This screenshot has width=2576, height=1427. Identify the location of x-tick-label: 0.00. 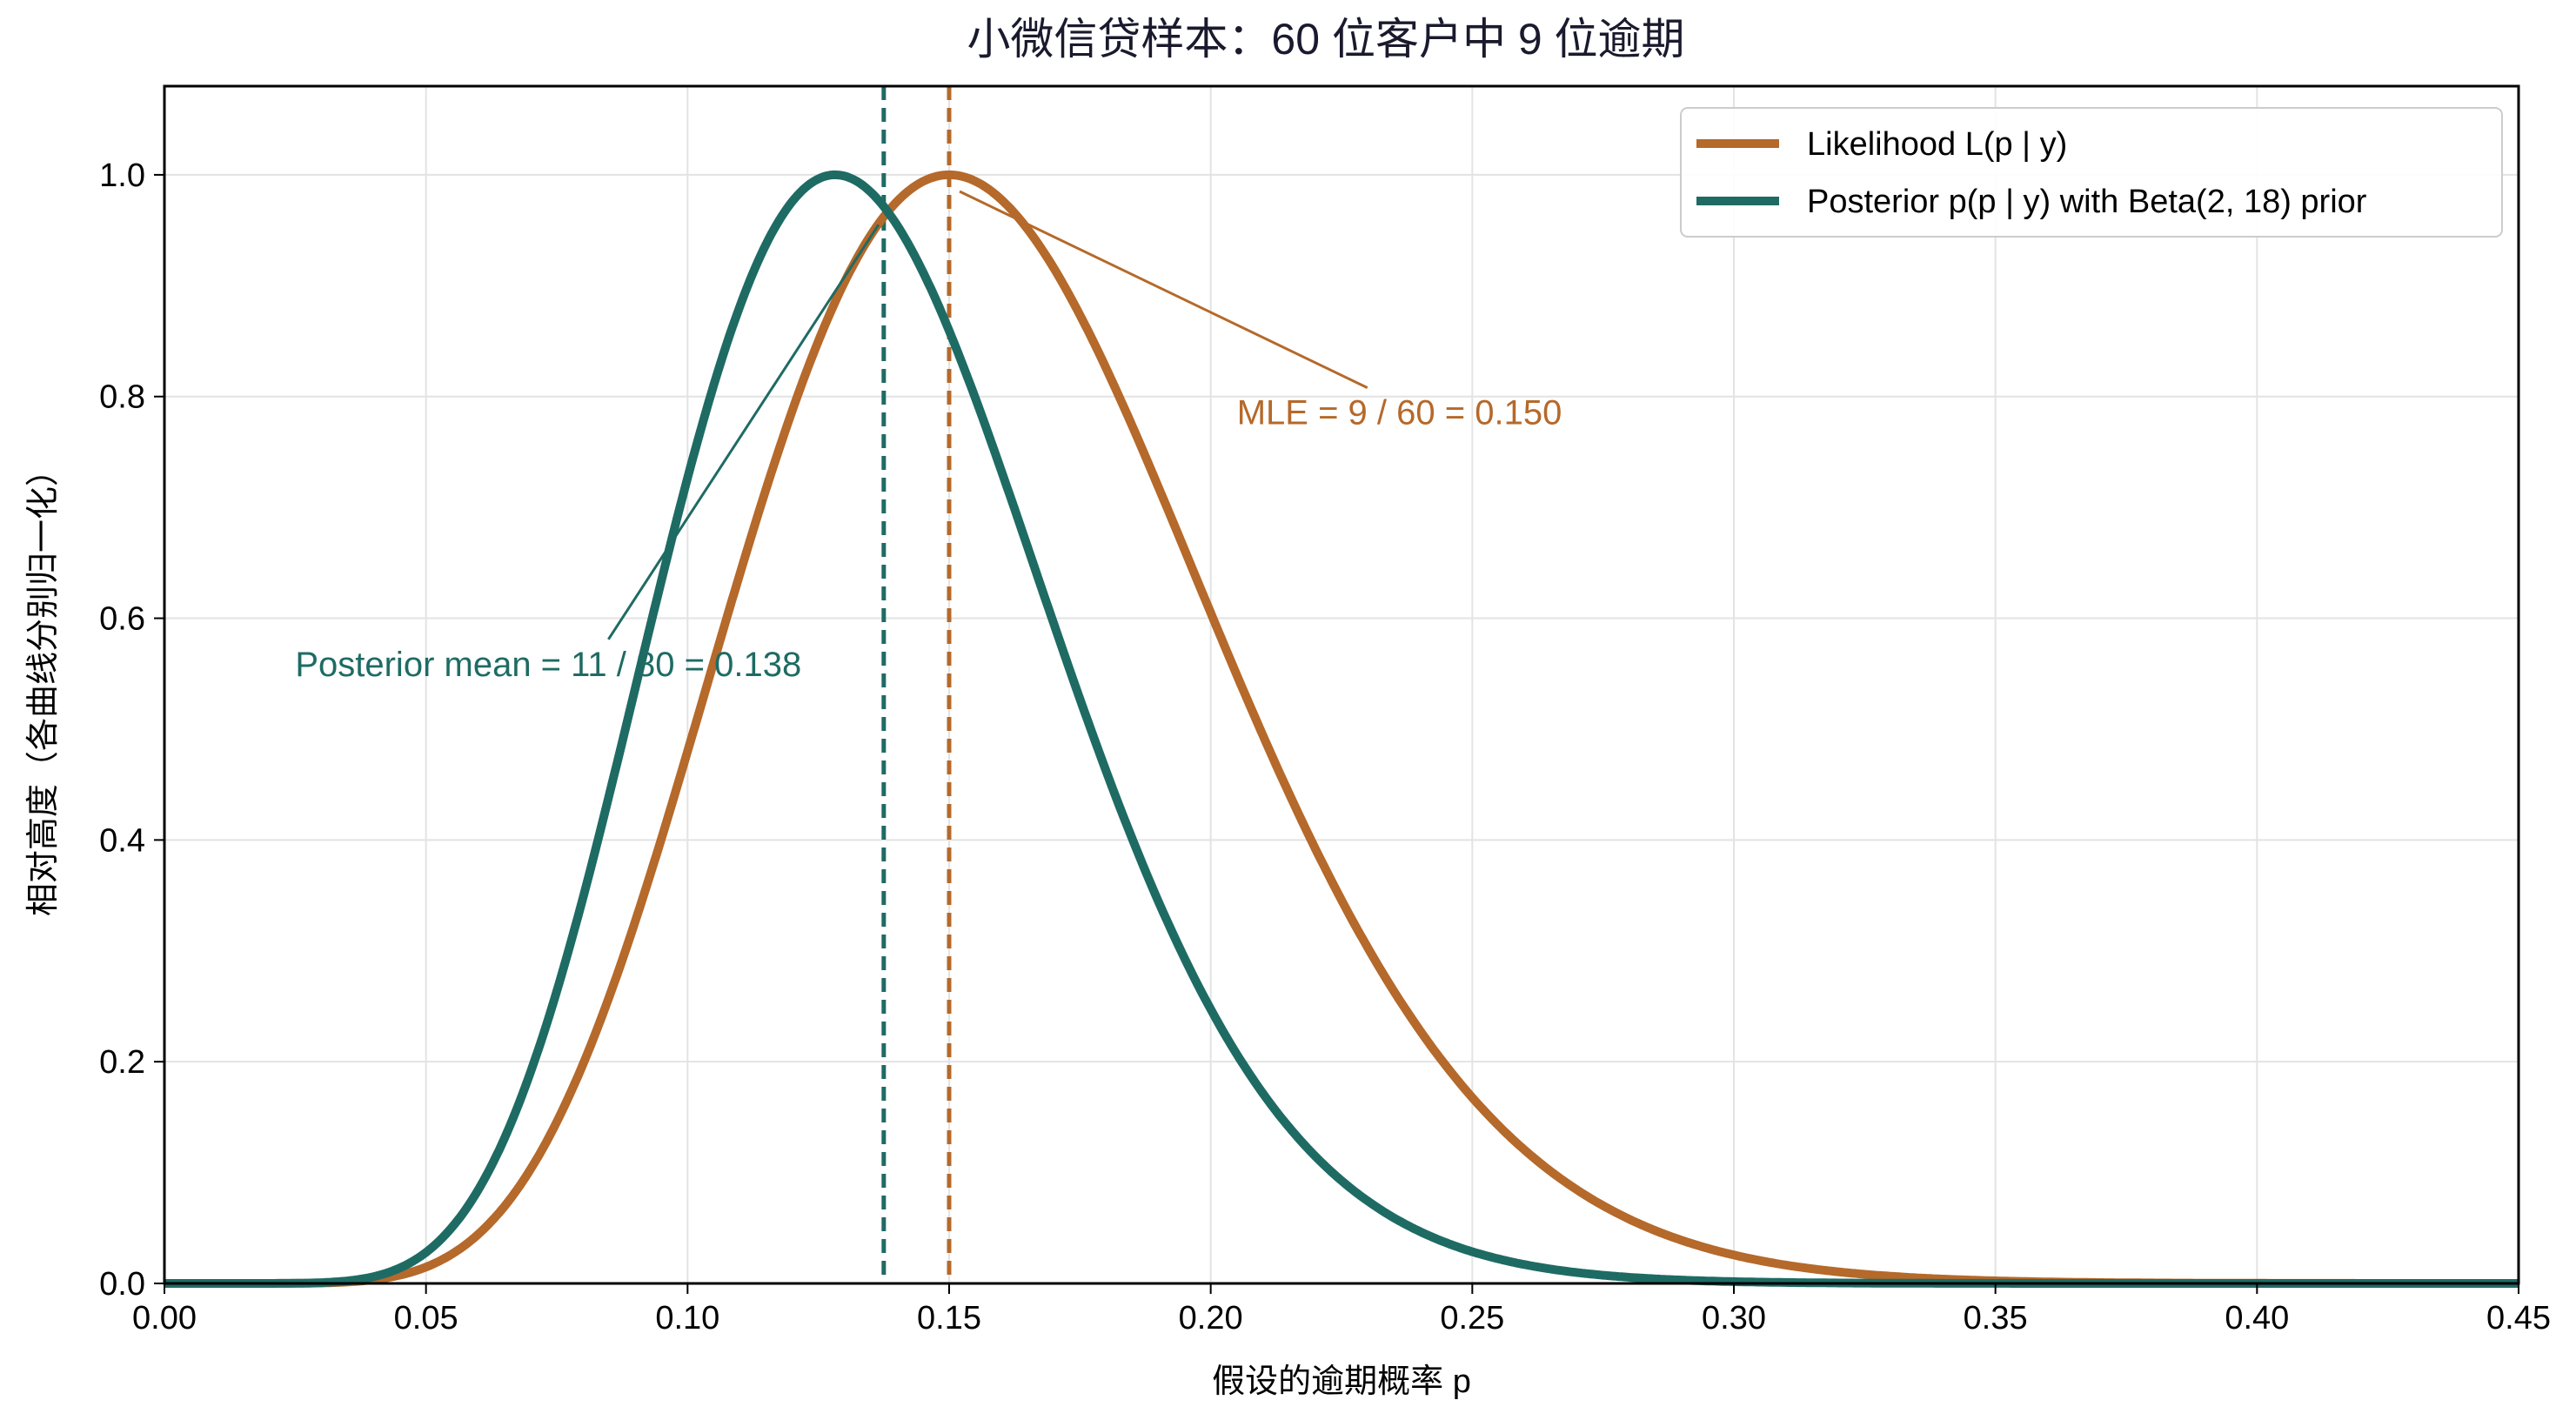
(164, 1318).